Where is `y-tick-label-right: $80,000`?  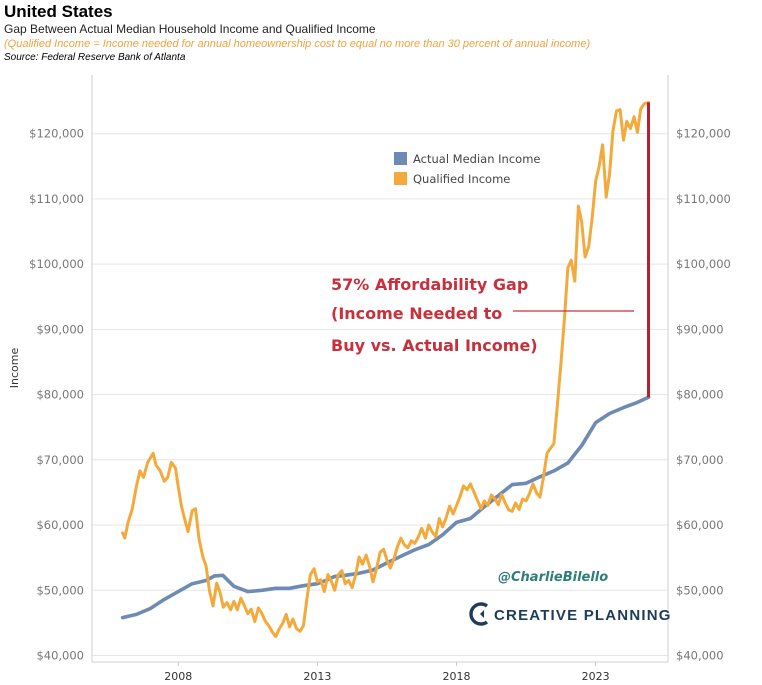 y-tick-label-right: $80,000 is located at coordinates (700, 395).